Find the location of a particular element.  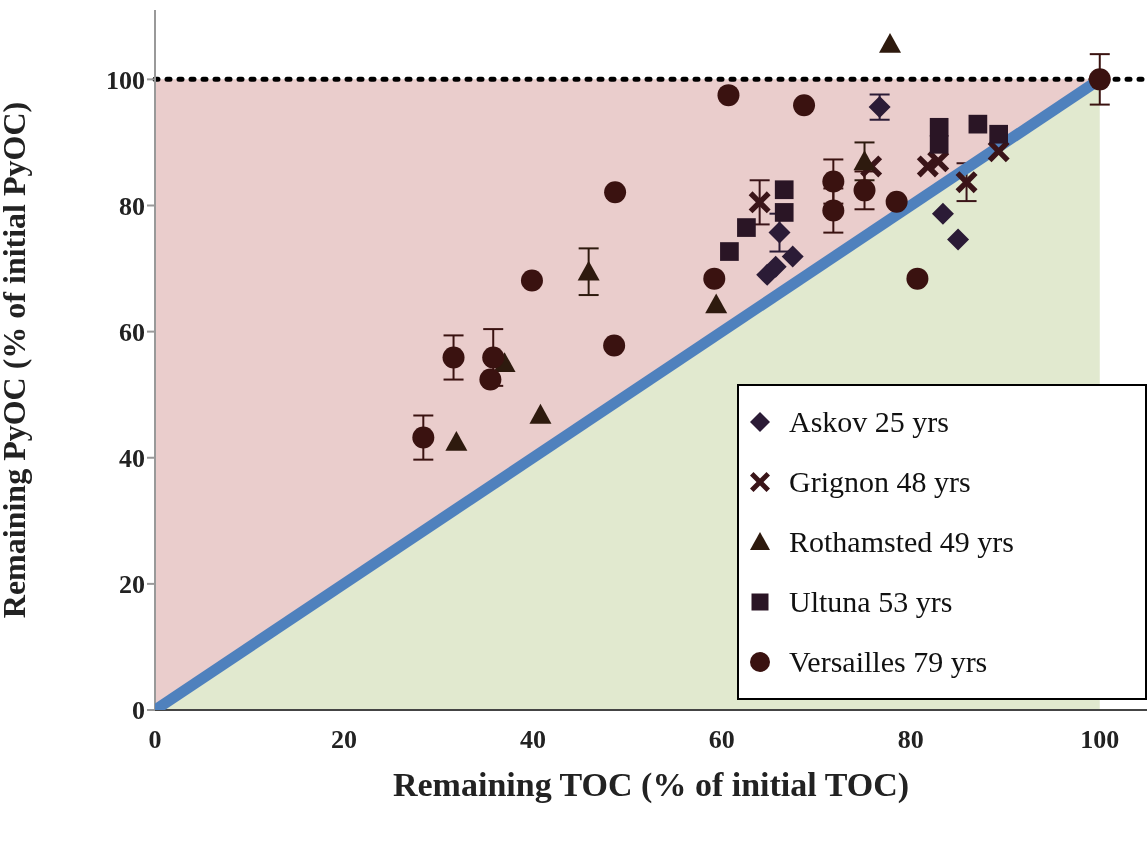

legend-label: Versailles 79 yrs is located at coordinates (888, 662).